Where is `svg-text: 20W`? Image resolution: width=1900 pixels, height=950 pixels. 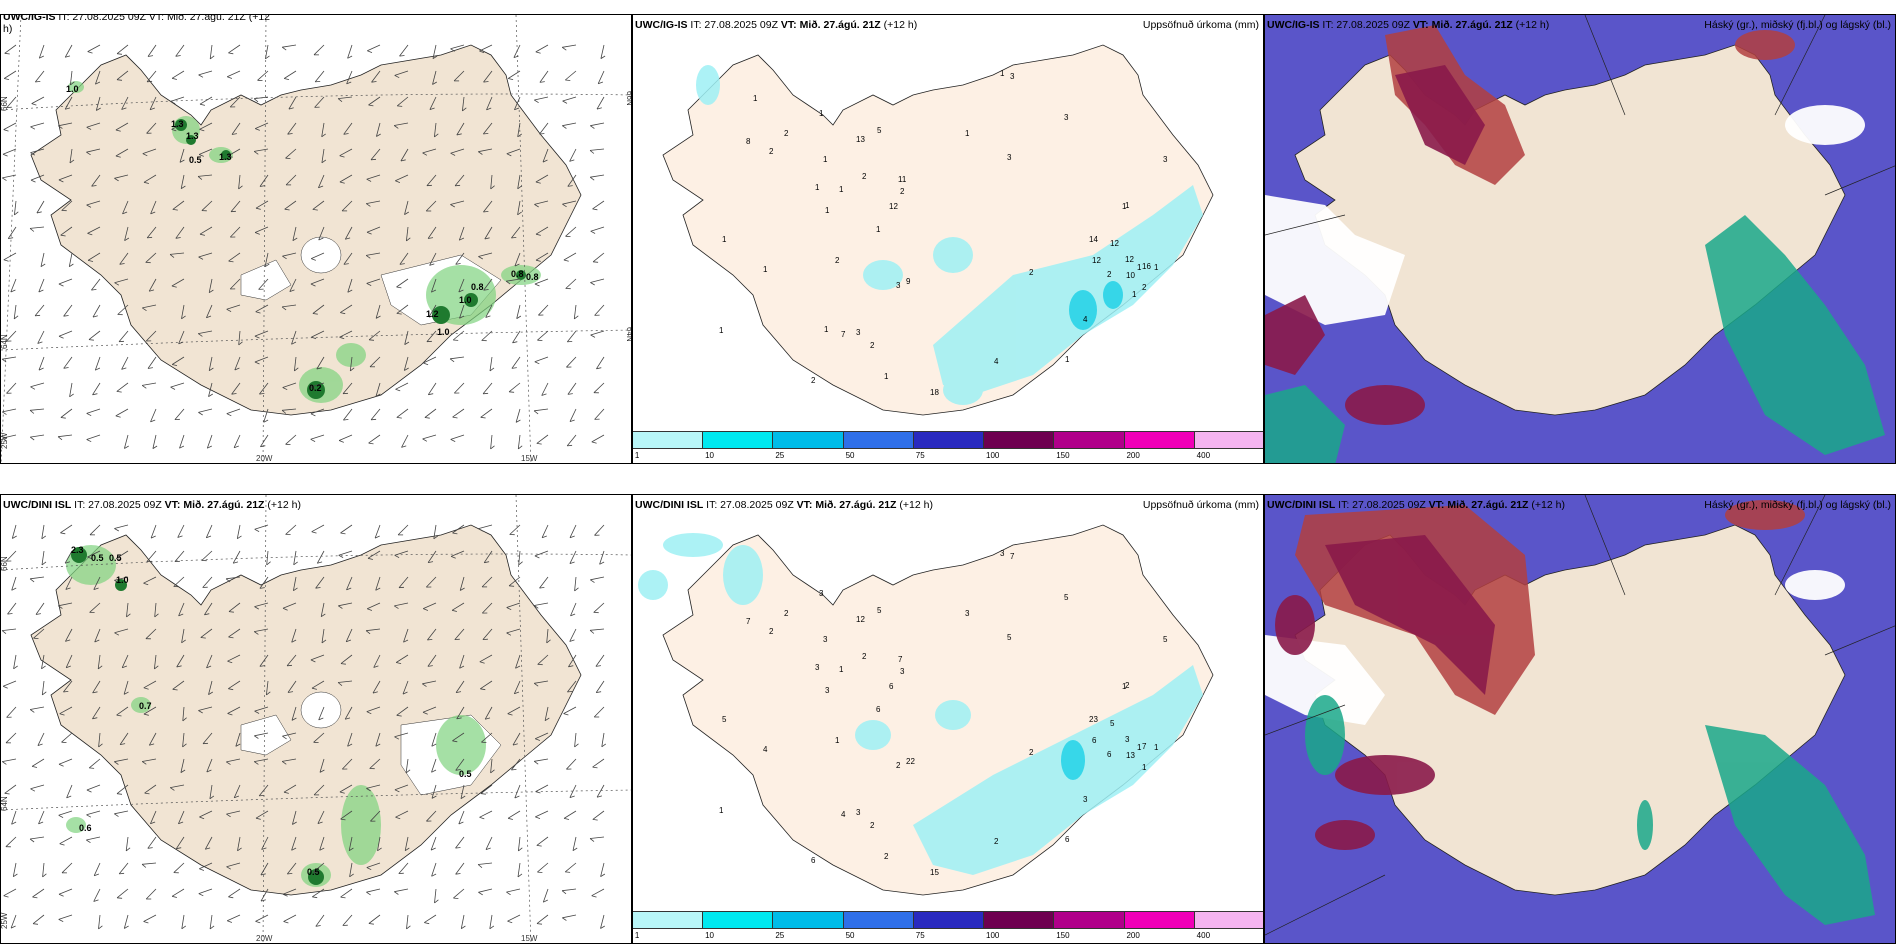 svg-text: 20W is located at coordinates (264, 938).